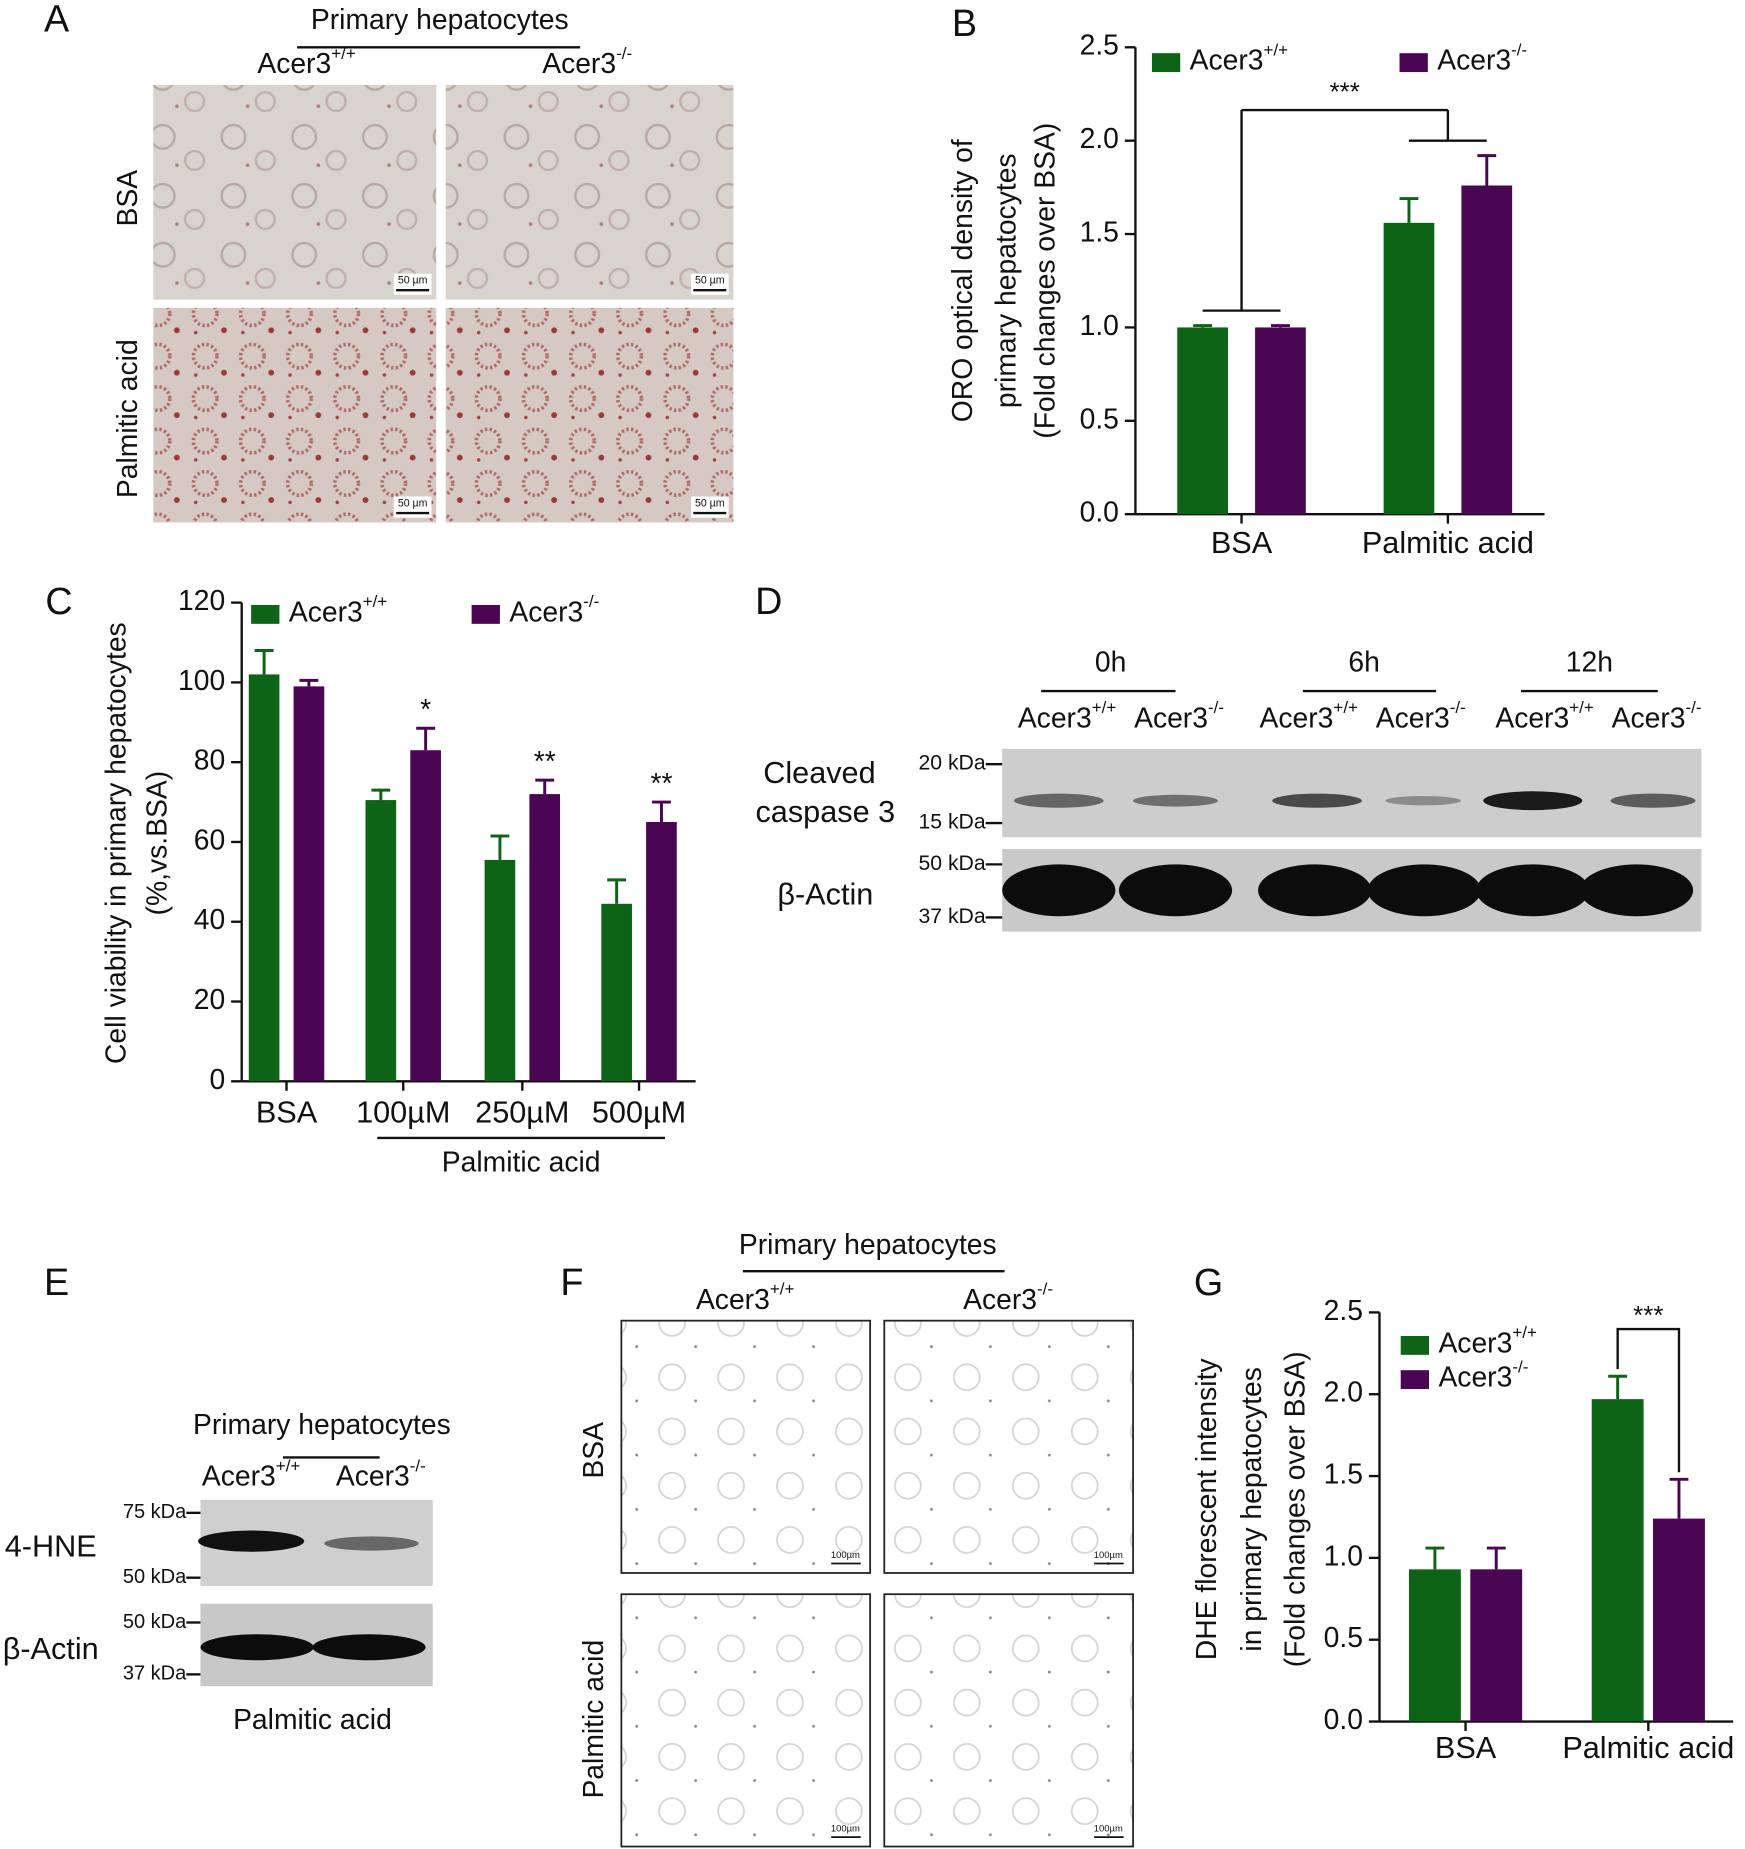 The width and height of the screenshot is (1745, 1849). I want to click on significance-bracket, so click(1344, 210).